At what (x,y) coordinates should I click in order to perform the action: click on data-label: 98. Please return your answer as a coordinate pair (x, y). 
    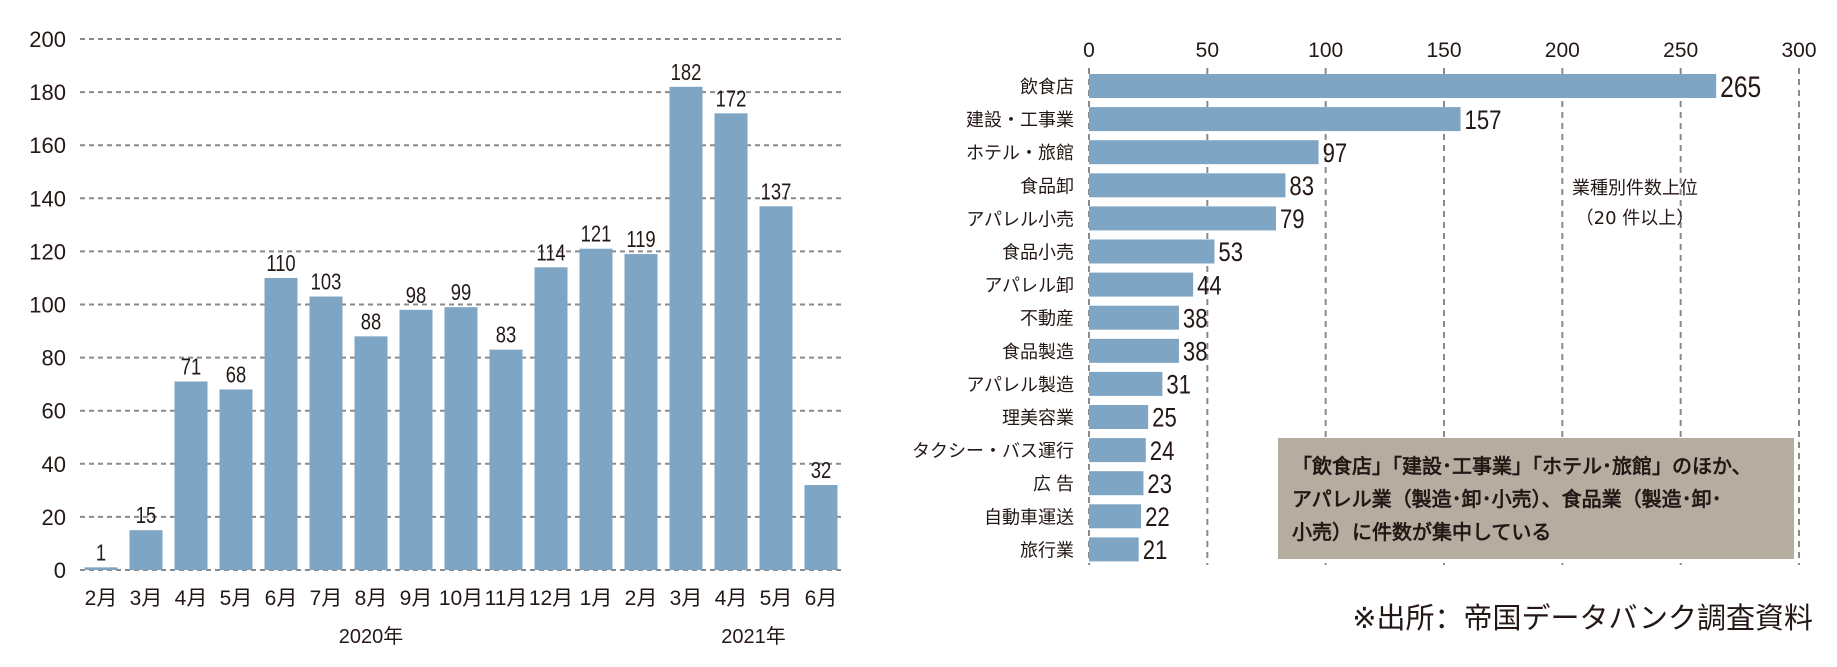
    Looking at the image, I should click on (416, 295).